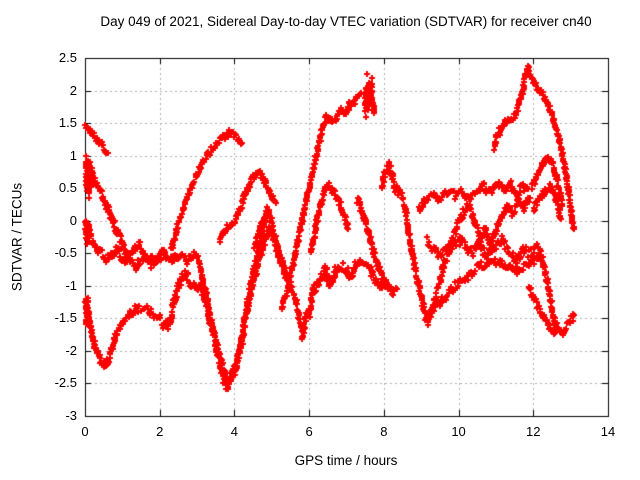 The height and width of the screenshot is (480, 640). Describe the element at coordinates (384, 431) in the screenshot. I see `x-tick-label: 8` at that location.